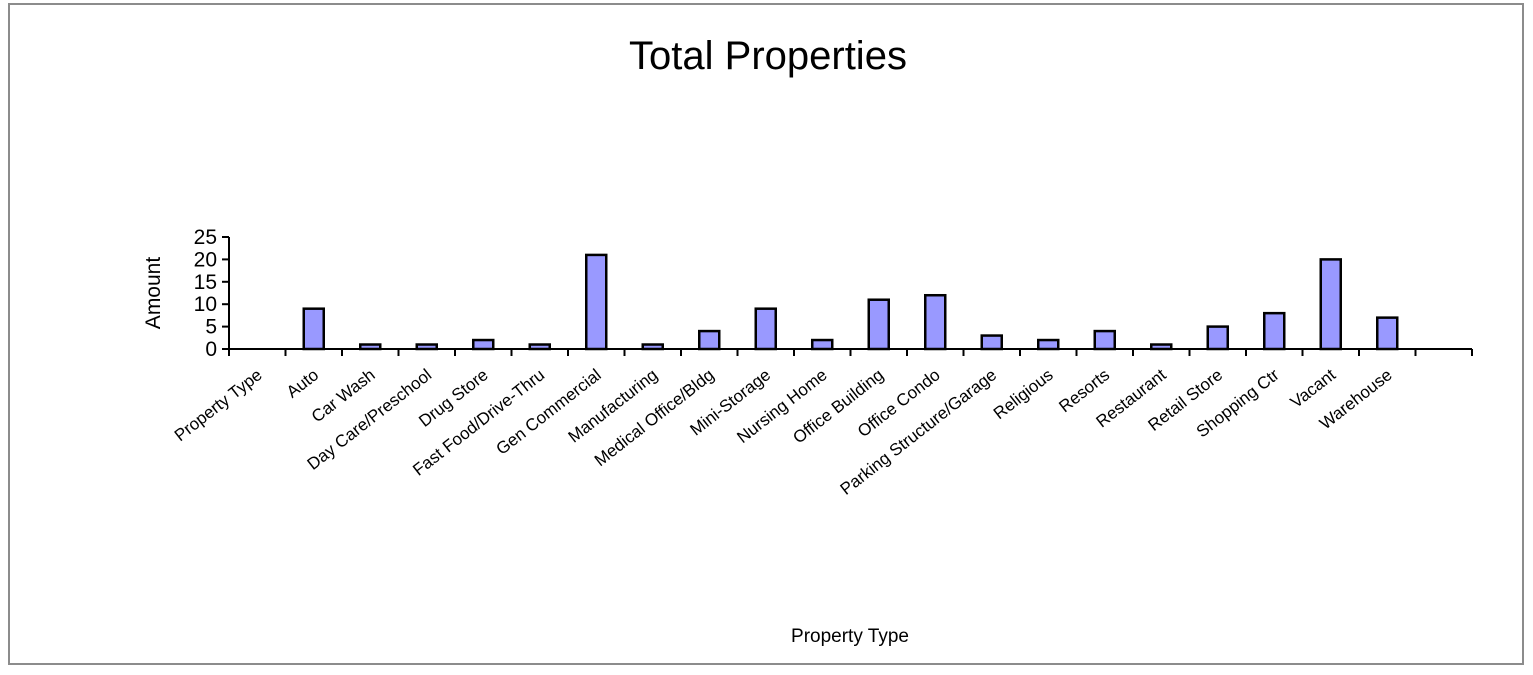 The image size is (1533, 675). I want to click on y-tick-label: 25, so click(205, 237).